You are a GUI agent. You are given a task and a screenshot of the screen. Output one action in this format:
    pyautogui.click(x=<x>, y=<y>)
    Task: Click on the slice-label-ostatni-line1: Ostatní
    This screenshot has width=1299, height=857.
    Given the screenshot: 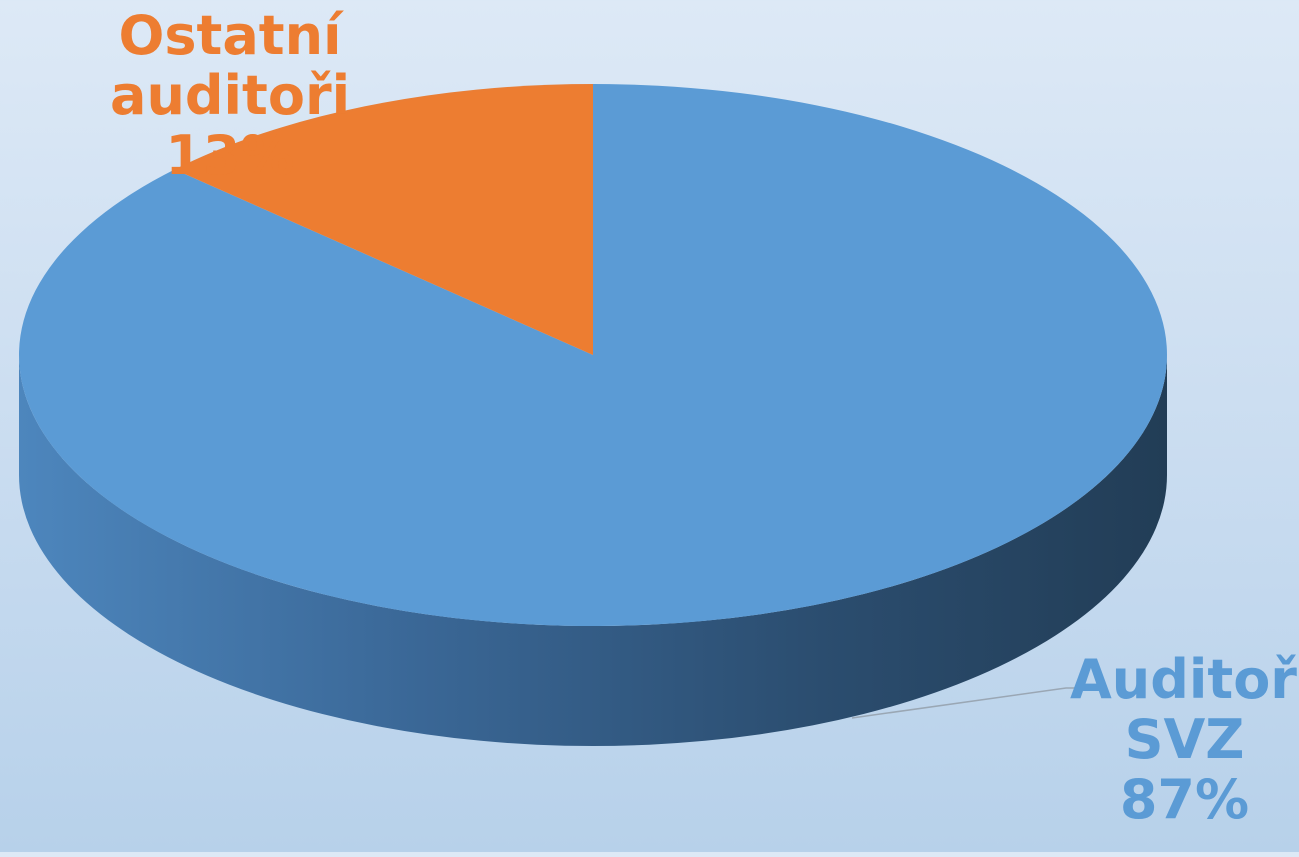 What is the action you would take?
    pyautogui.click(x=230, y=35)
    